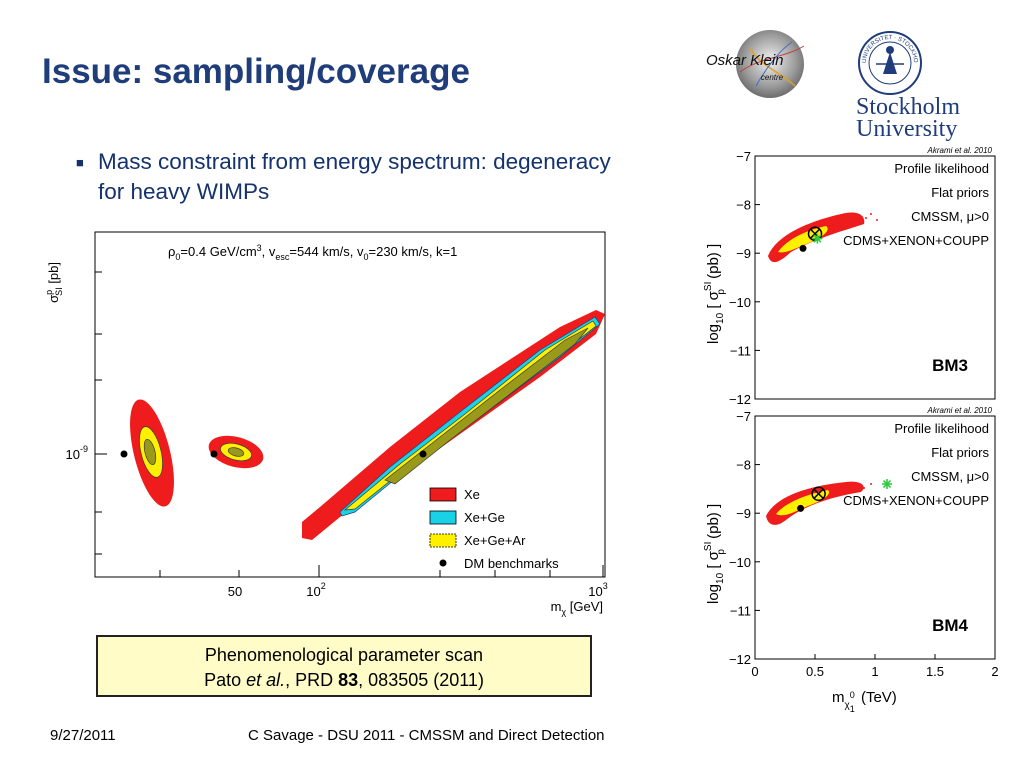 The height and width of the screenshot is (768, 1024). I want to click on bm3-markers, so click(811, 239).